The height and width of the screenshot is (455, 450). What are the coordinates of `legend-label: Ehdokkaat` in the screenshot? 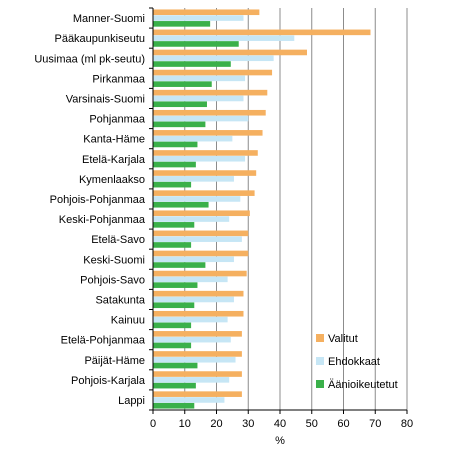 It's located at (354, 362).